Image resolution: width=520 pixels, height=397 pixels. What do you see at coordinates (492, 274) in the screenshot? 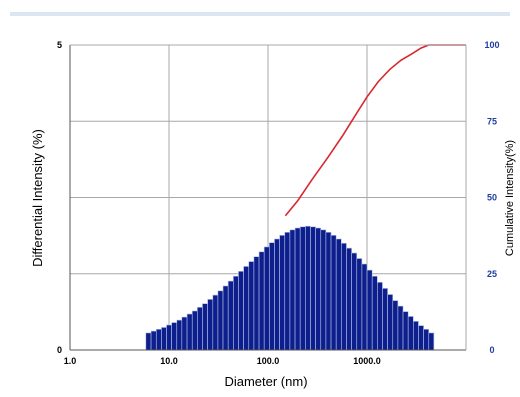
I see `y2-tick-label: 25` at bounding box center [492, 274].